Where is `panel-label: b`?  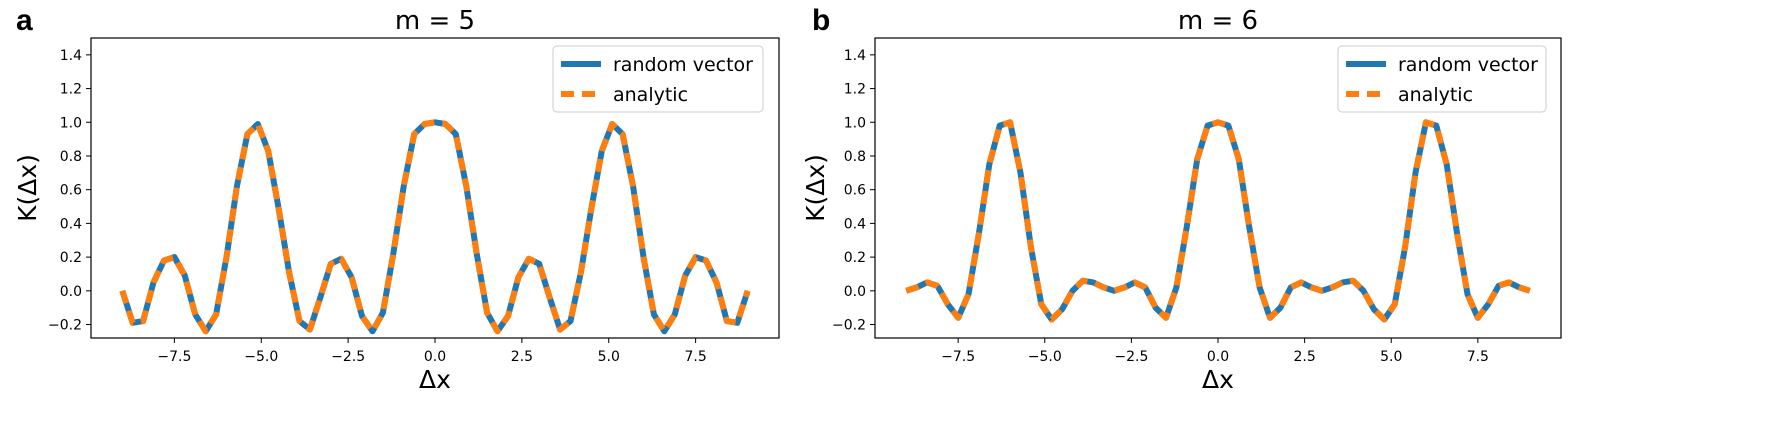
panel-label: b is located at coordinates (821, 20).